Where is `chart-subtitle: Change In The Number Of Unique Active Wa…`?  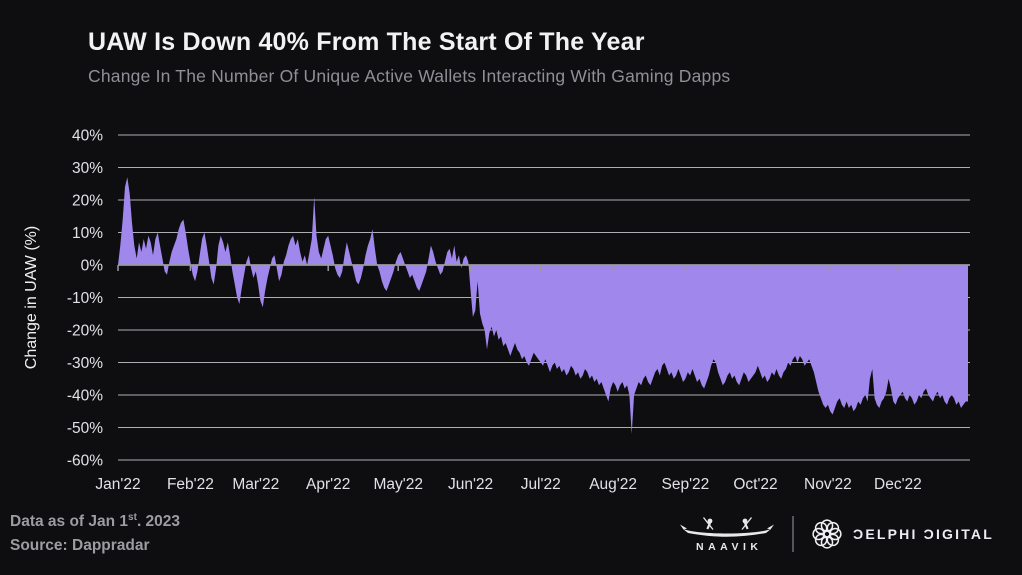
chart-subtitle: Change In The Number Of Unique Active Wa… is located at coordinates (409, 75).